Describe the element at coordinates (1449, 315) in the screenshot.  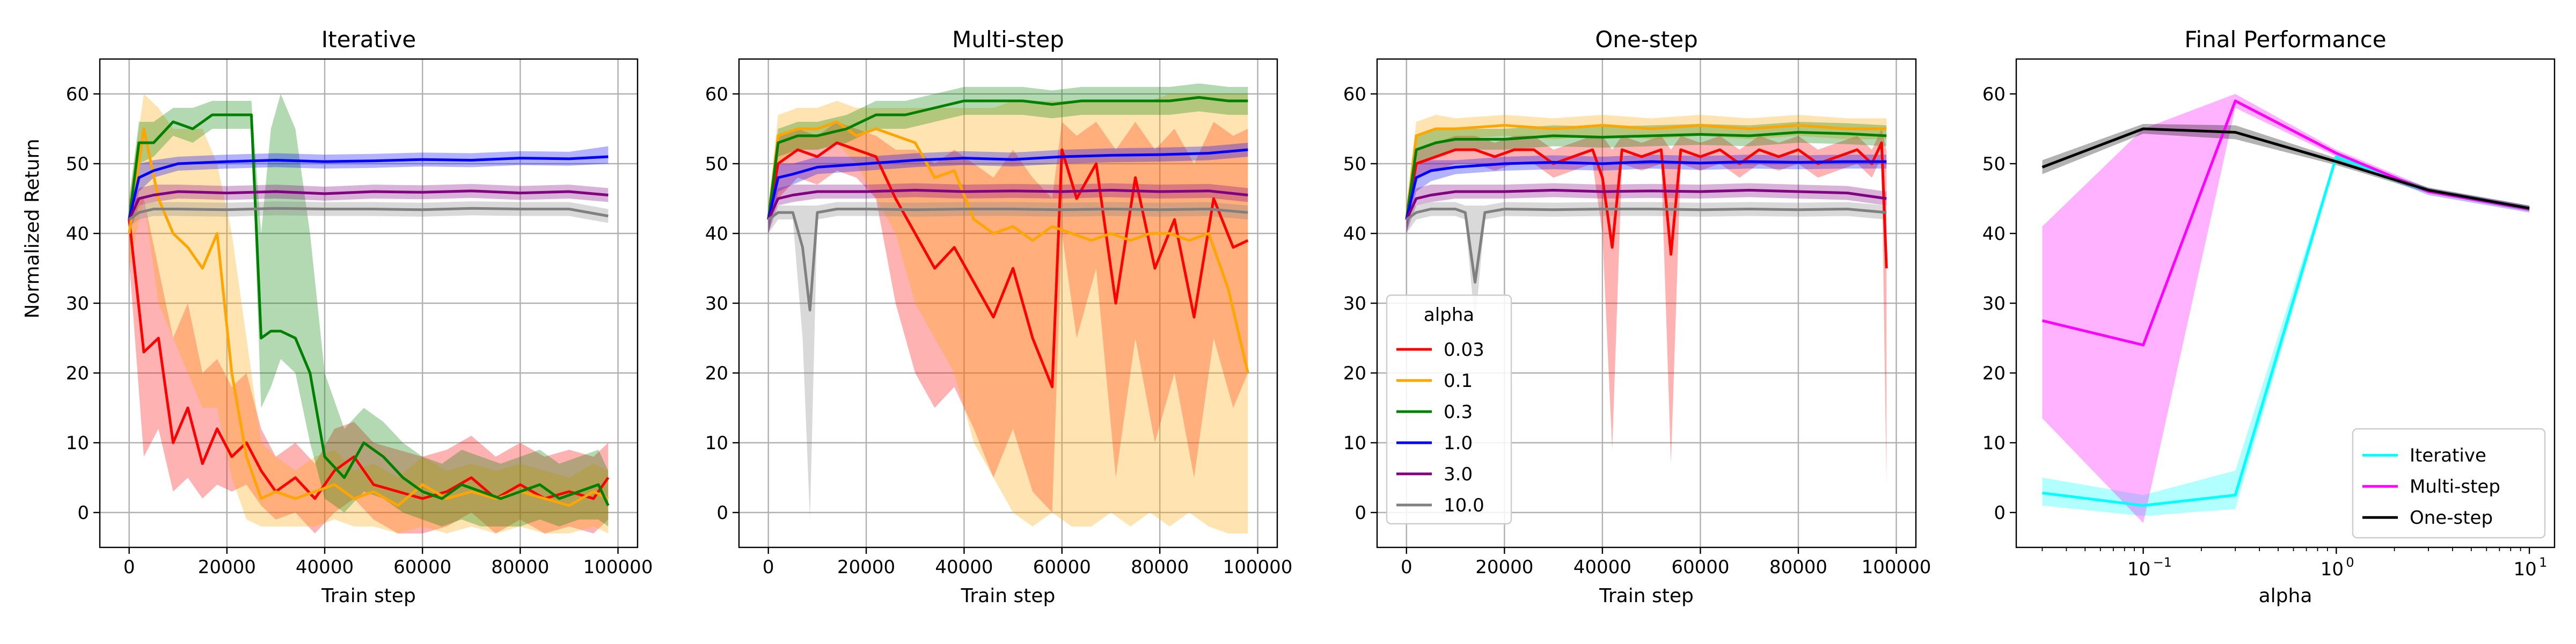
I see `legend-title: alpha` at that location.